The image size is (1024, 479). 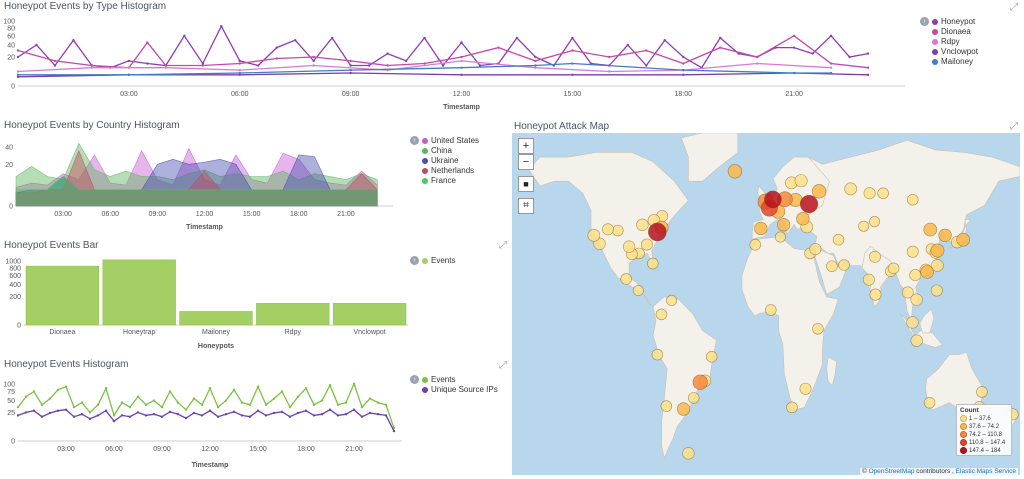 What do you see at coordinates (450, 161) in the screenshot?
I see `legend-item: Ukraine` at bounding box center [450, 161].